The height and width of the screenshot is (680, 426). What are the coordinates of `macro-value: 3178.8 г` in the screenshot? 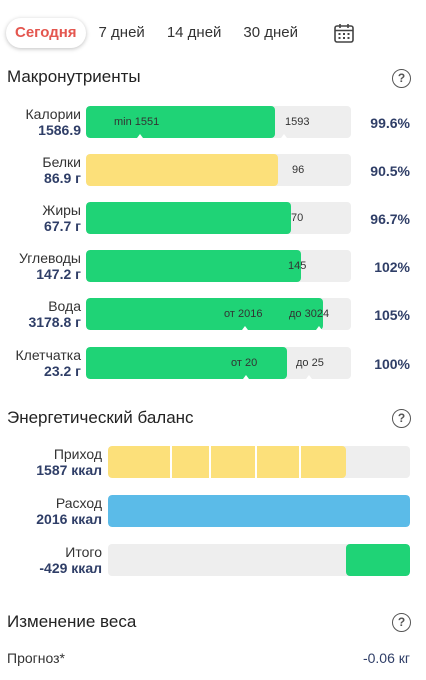 It's located at (54, 322).